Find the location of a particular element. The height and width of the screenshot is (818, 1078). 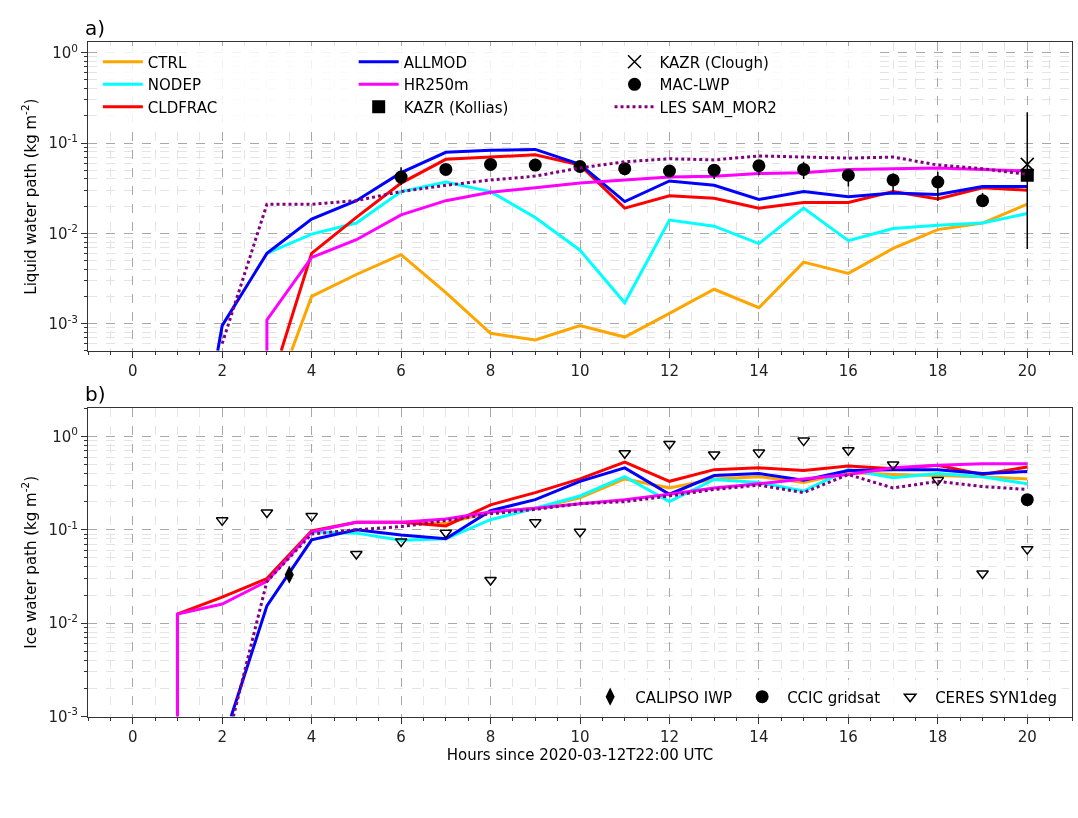

line-series is located at coordinates (659, 276).